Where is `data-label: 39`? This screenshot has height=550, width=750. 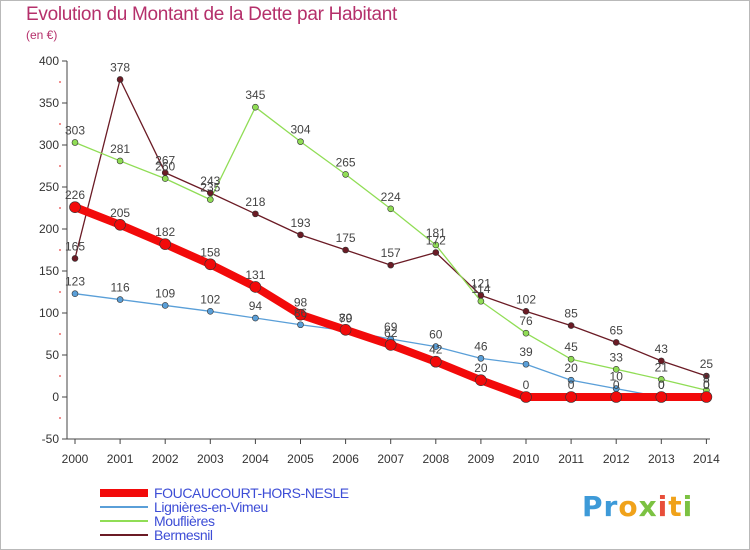
data-label: 39 is located at coordinates (526, 352).